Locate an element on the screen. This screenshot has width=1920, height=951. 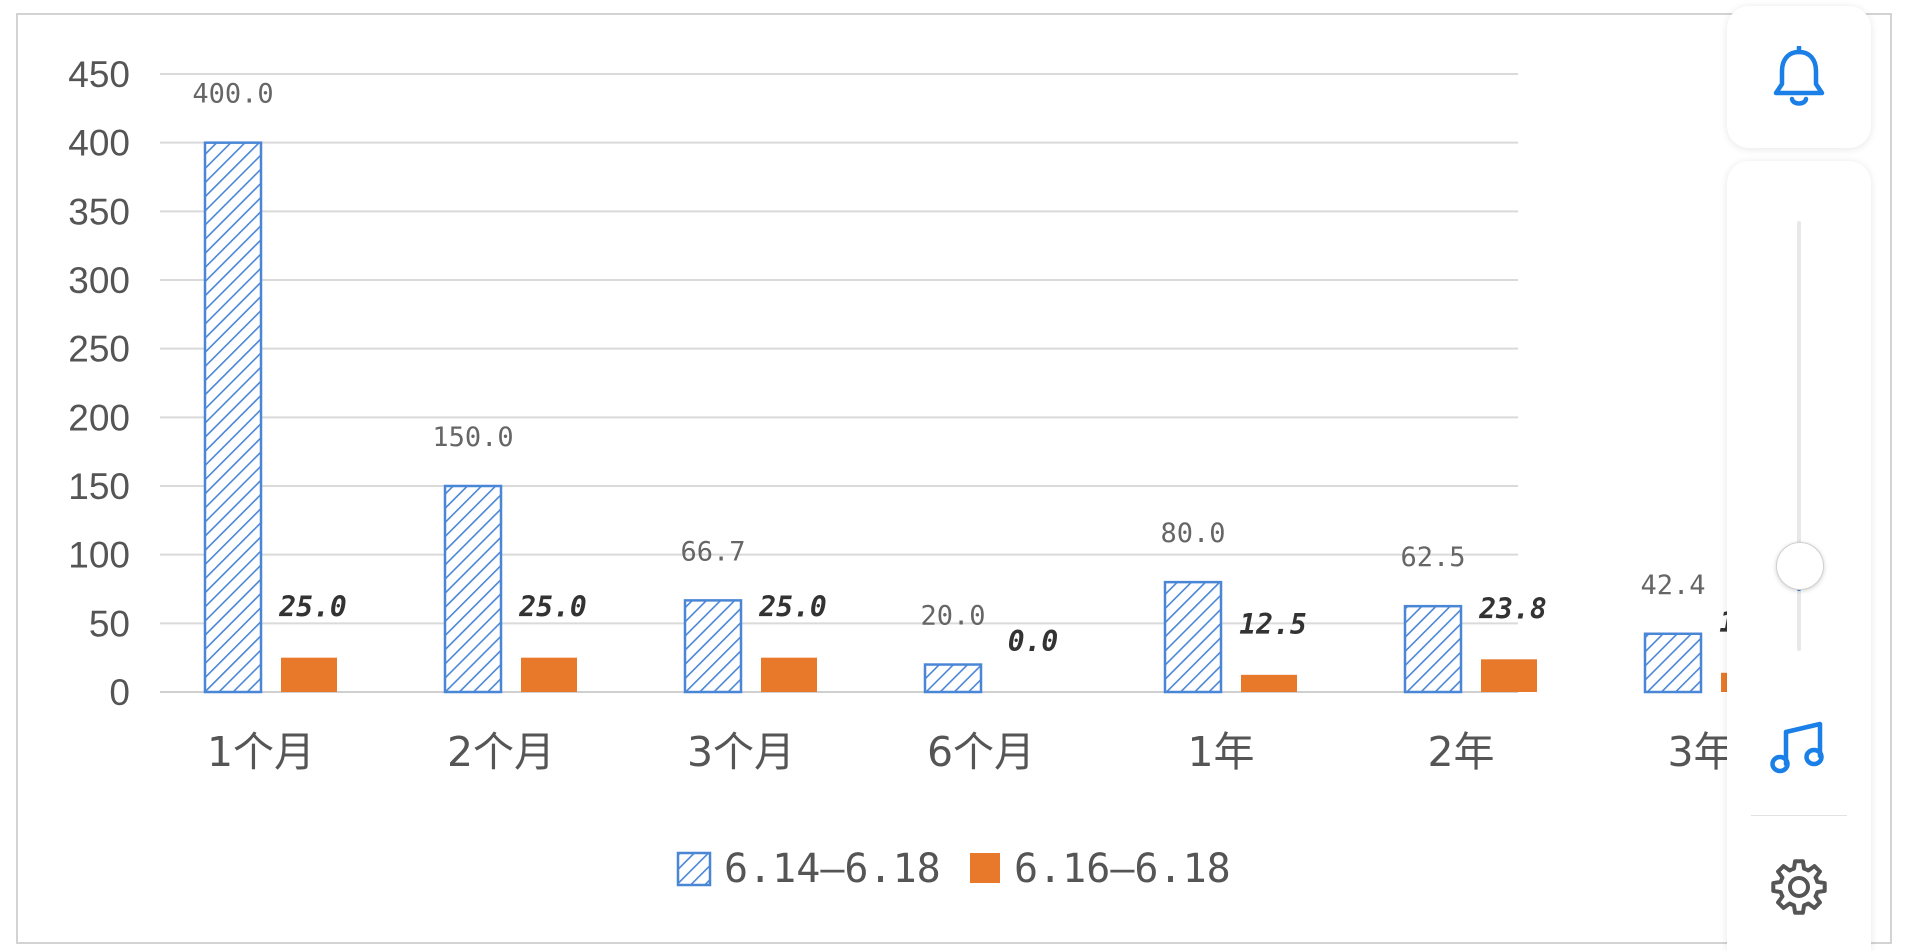
legend-label-series-2: 6.16—6.18 is located at coordinates (1122, 869).